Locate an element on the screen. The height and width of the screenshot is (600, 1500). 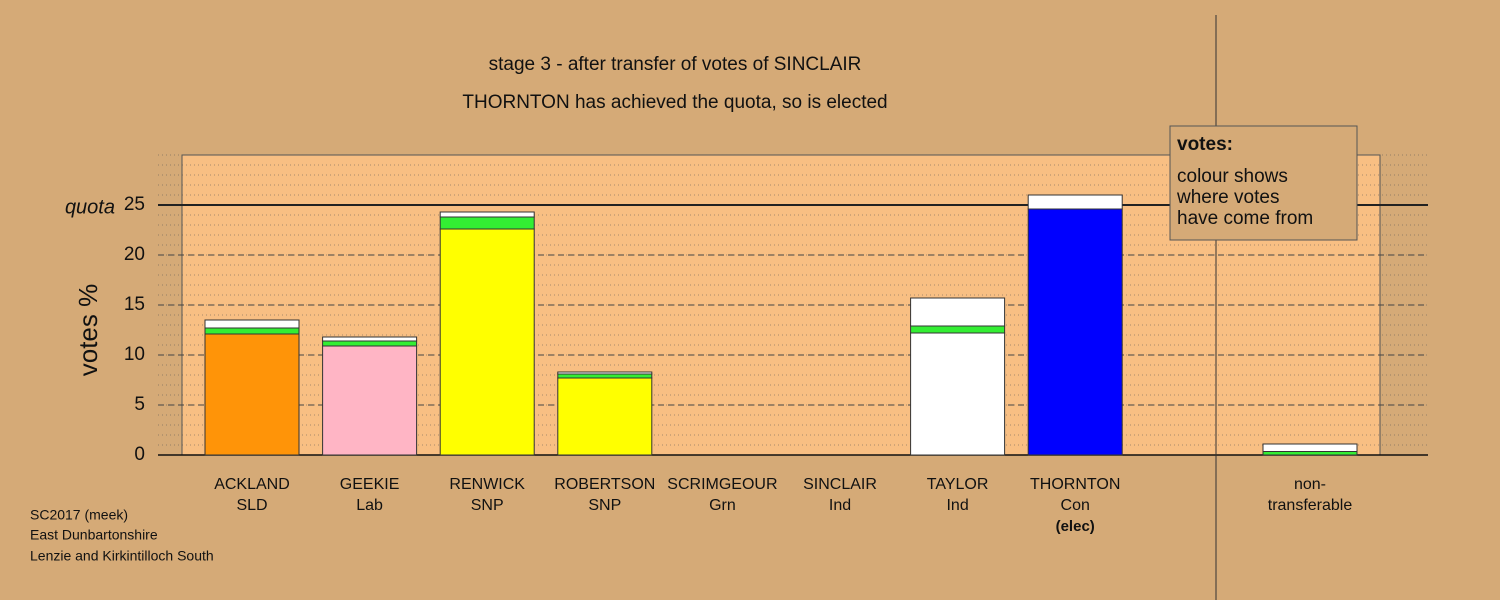
x-tick-label: SCRIMGEOUR is located at coordinates (722, 484).